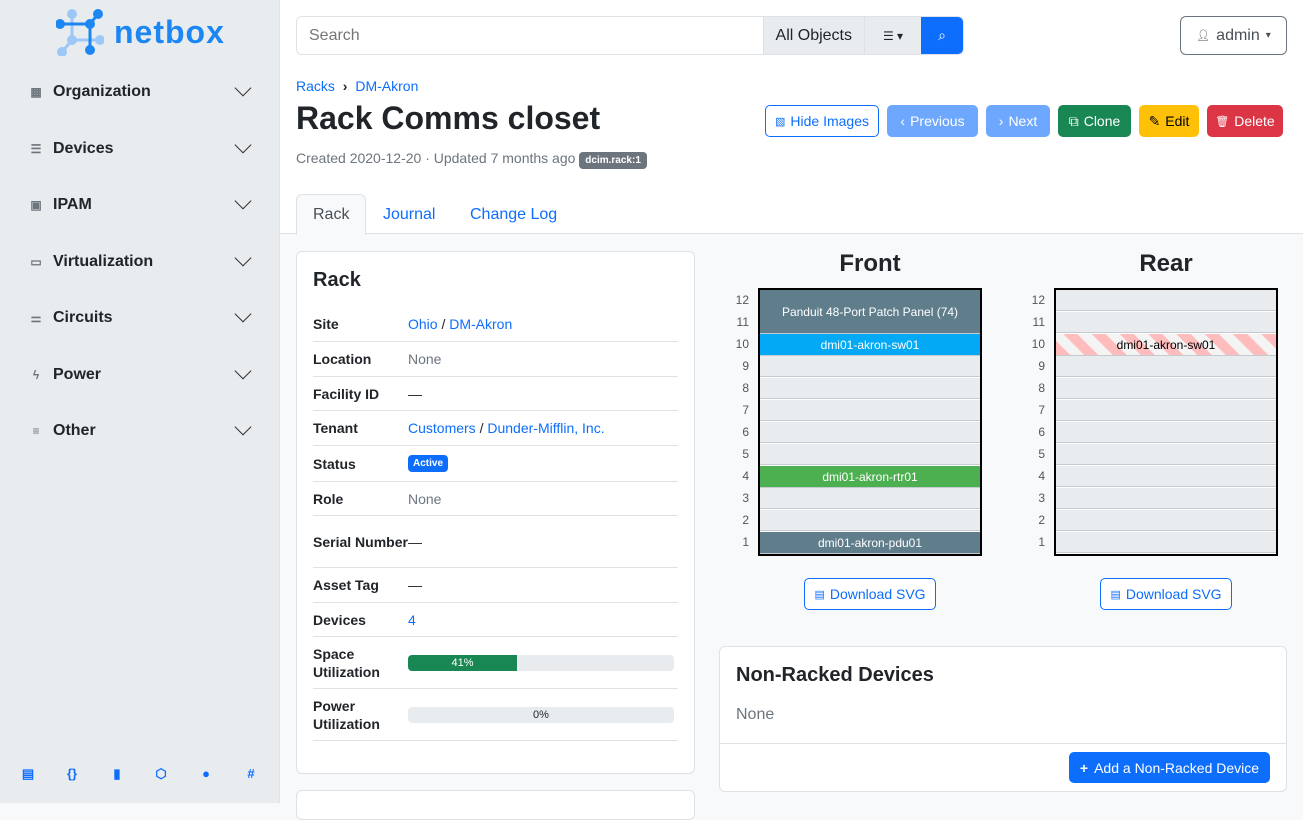 Image resolution: width=1303 pixels, height=820 pixels. What do you see at coordinates (139, 149) in the screenshot?
I see `sidebar-item-devices: ☰ Devices` at bounding box center [139, 149].